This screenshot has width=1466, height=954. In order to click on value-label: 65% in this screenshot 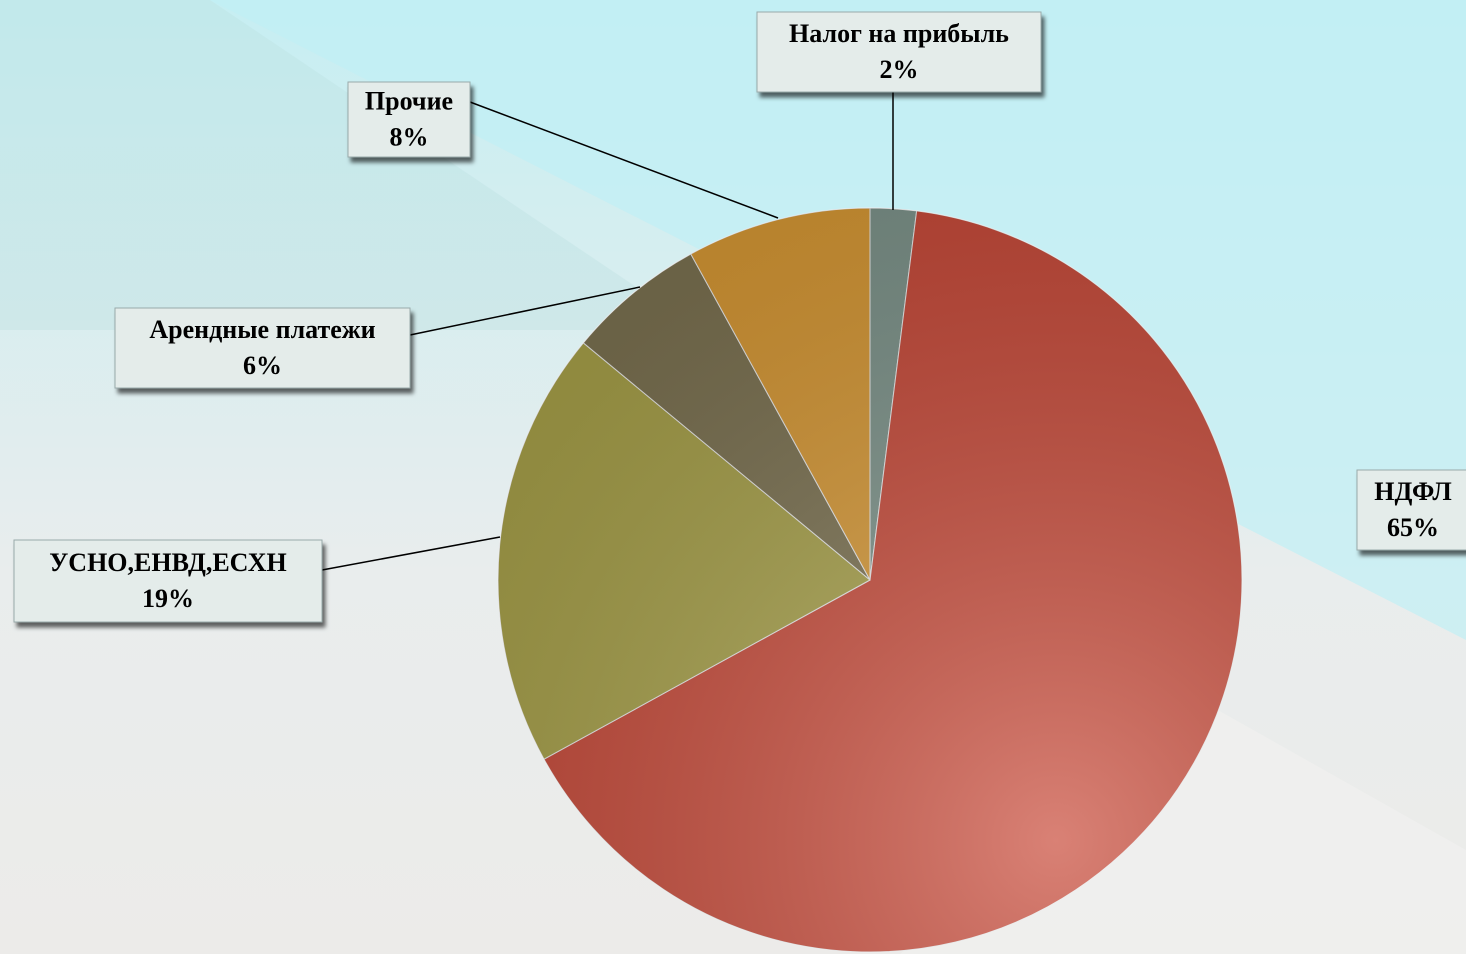, I will do `click(1413, 527)`.